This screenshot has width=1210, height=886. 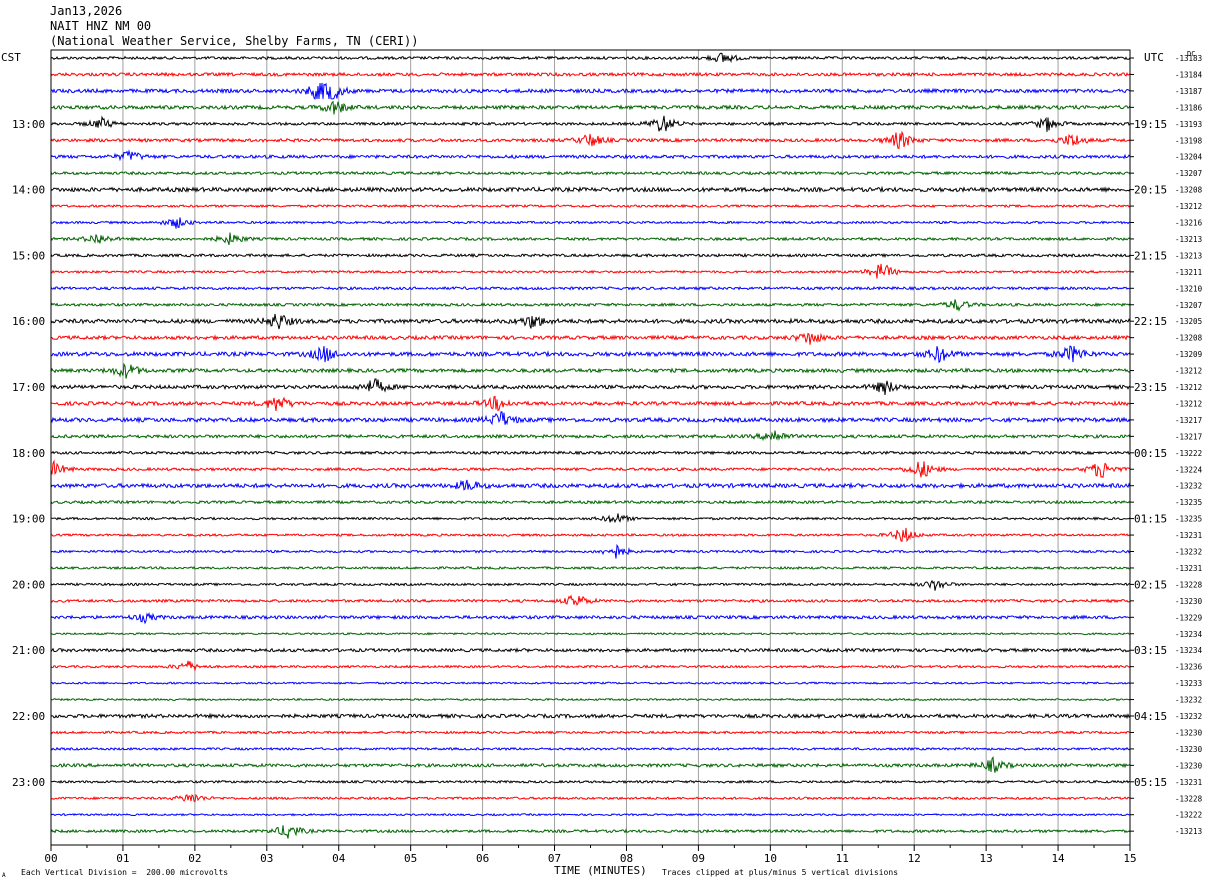 I want to click on cst-hour-label: 22:00, so click(x=28, y=716).